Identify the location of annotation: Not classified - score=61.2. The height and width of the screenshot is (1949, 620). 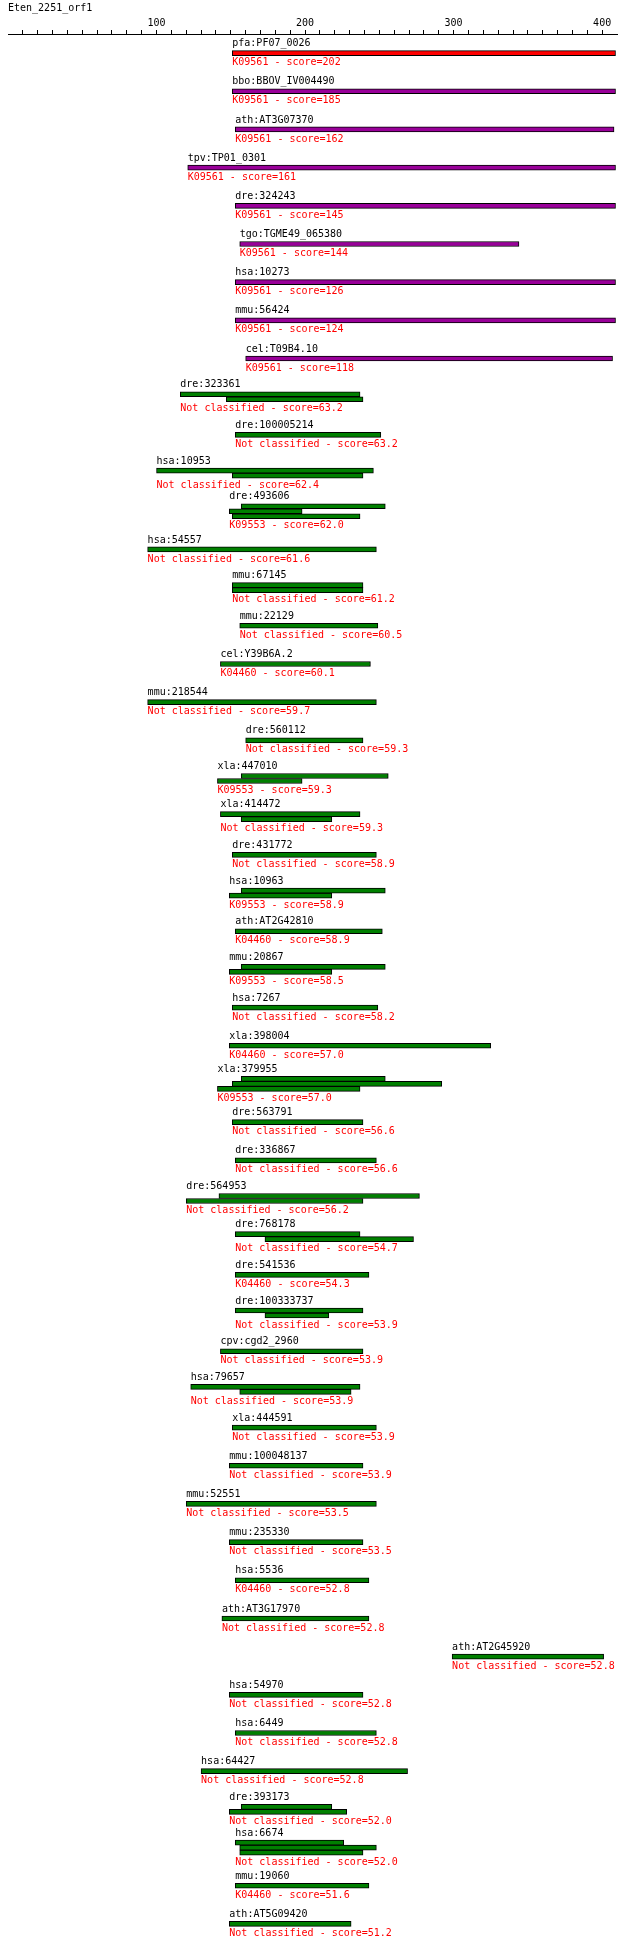
(313, 599).